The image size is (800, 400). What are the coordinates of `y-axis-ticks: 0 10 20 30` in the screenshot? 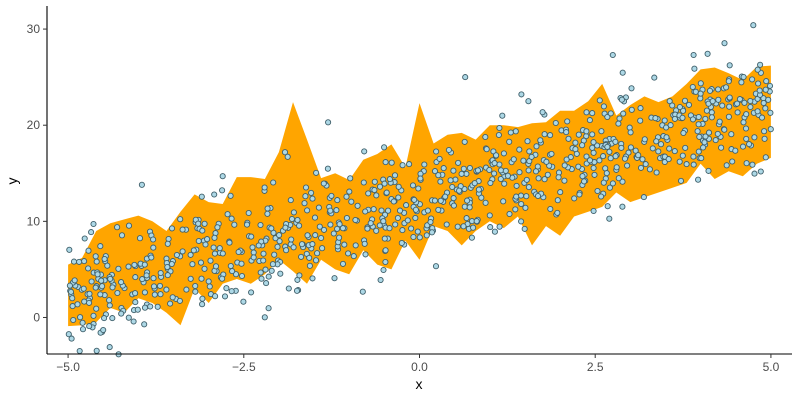 It's located at (37, 173).